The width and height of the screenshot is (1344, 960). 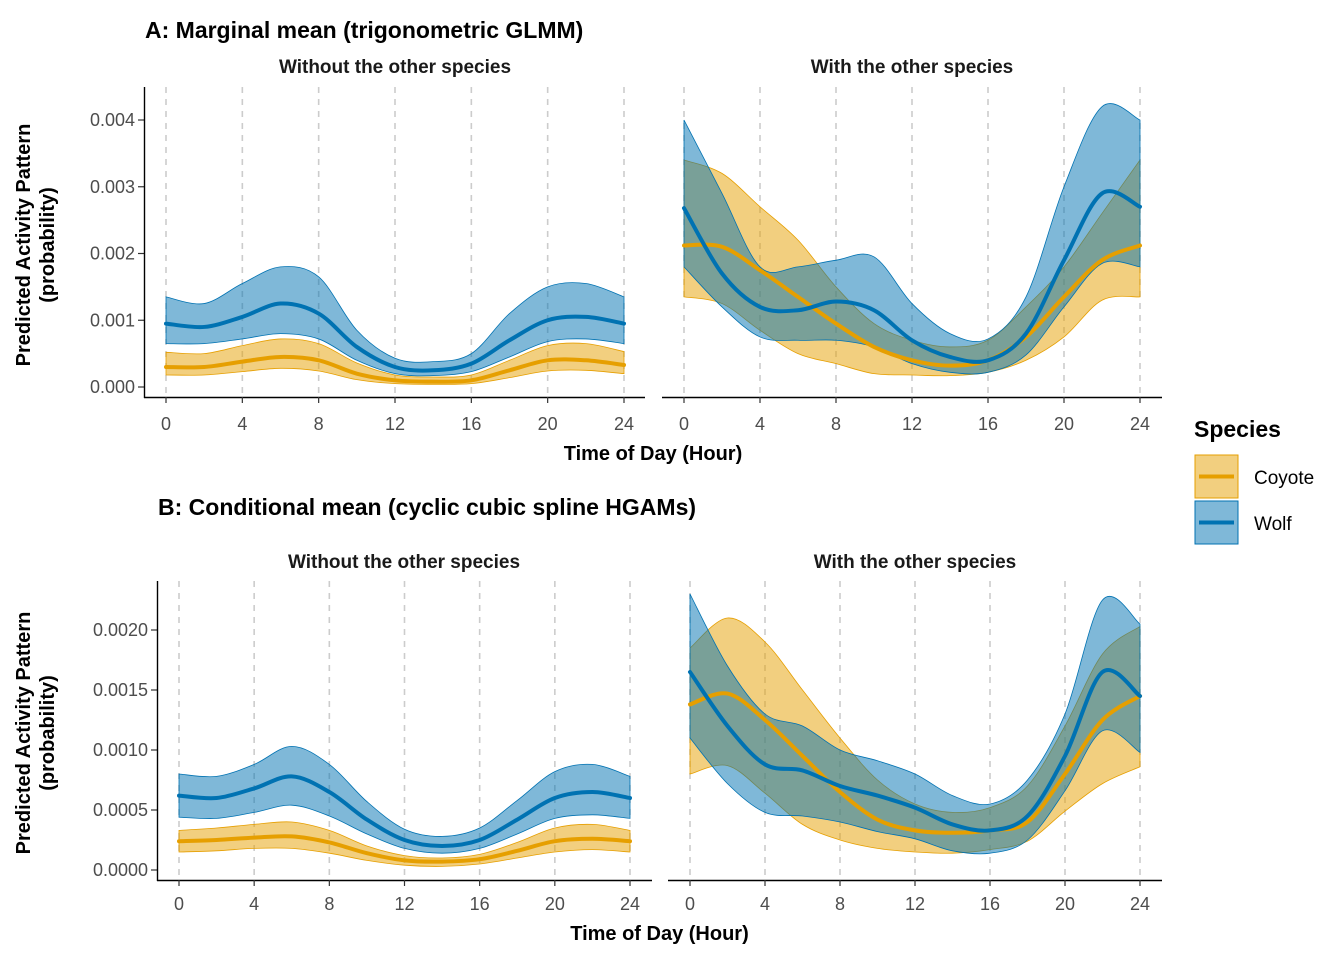 I want to click on panel-a-y-axis-title-line-1: Predicted Activity Pattern, so click(x=24, y=245).